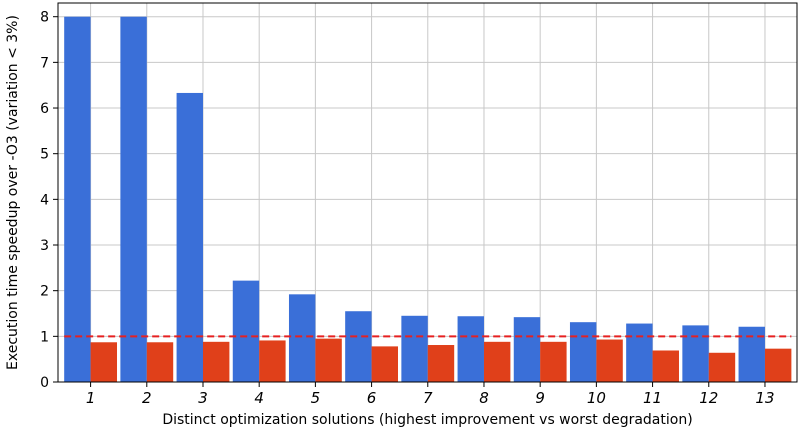  What do you see at coordinates (428, 398) in the screenshot?
I see `x-tick-label: 7` at bounding box center [428, 398].